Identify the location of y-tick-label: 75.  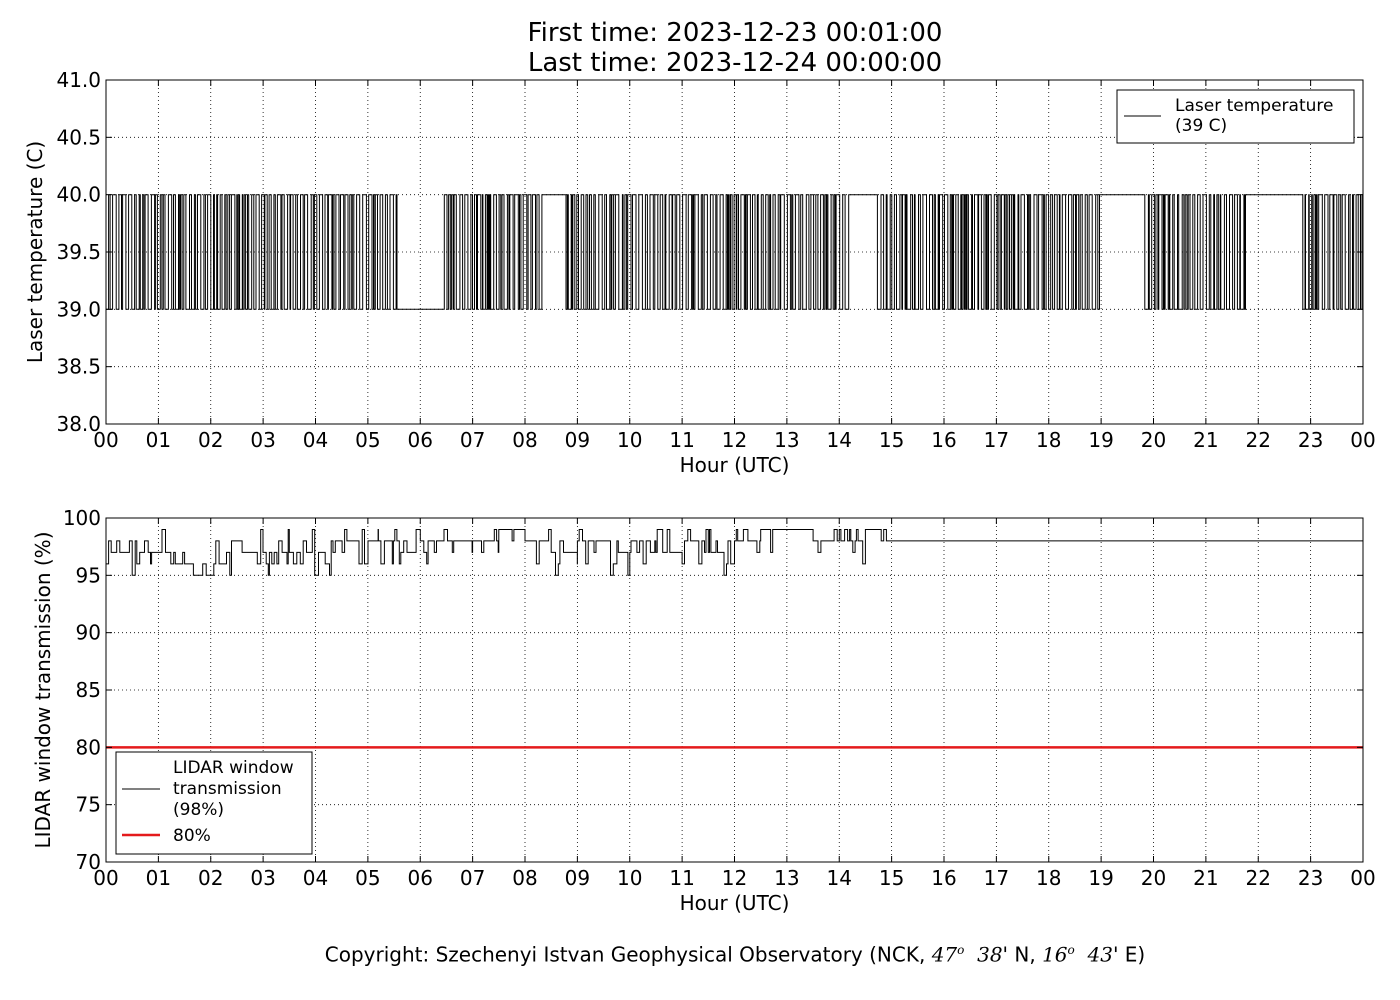
(88, 805).